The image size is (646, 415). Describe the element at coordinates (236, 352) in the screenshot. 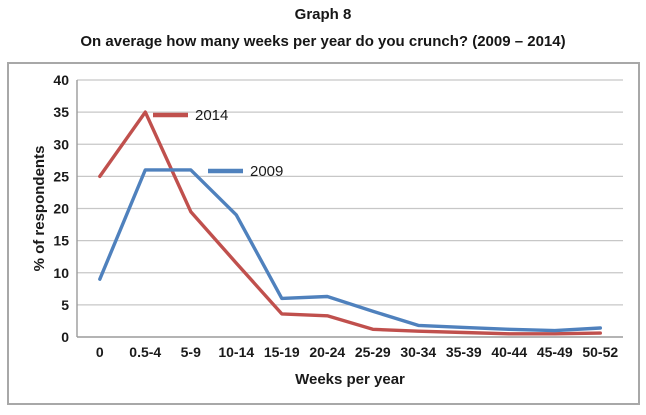

I see `x-tick-label: 10-14` at that location.